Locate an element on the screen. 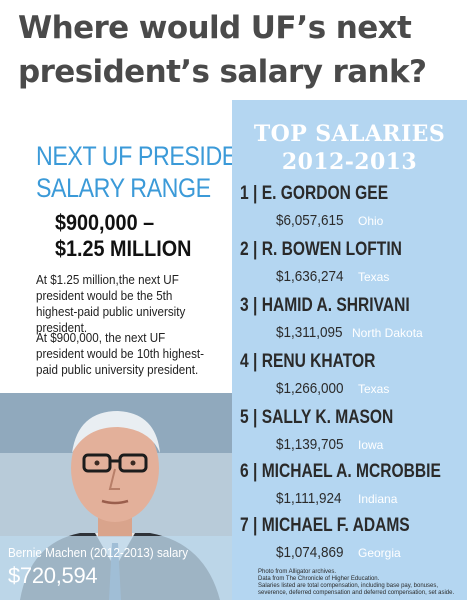  entry-name: MICHAEL A. MCROBBIE is located at coordinates (351, 471).